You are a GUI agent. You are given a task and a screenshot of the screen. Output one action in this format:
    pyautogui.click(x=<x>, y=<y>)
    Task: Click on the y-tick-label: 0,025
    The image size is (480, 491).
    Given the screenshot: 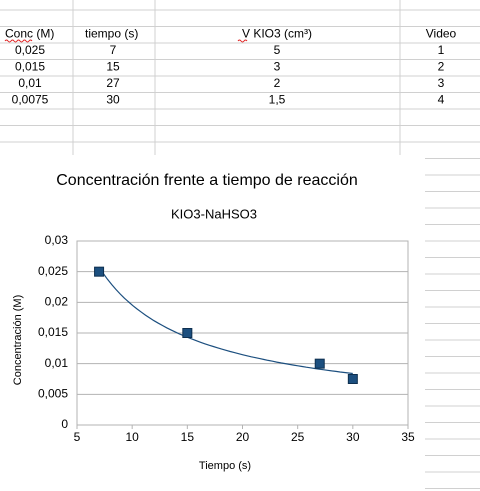 What is the action you would take?
    pyautogui.click(x=53, y=271)
    